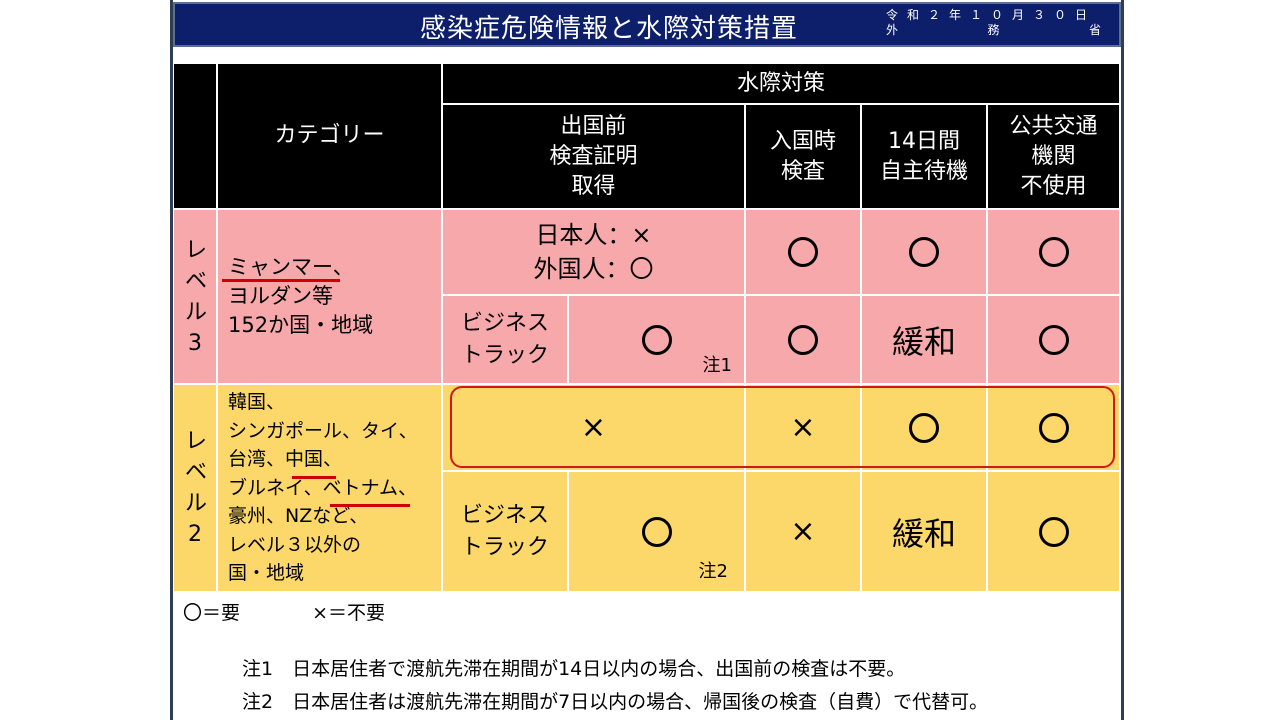  What do you see at coordinates (892, 30) in the screenshot?
I see `issuer-char: 外` at bounding box center [892, 30].